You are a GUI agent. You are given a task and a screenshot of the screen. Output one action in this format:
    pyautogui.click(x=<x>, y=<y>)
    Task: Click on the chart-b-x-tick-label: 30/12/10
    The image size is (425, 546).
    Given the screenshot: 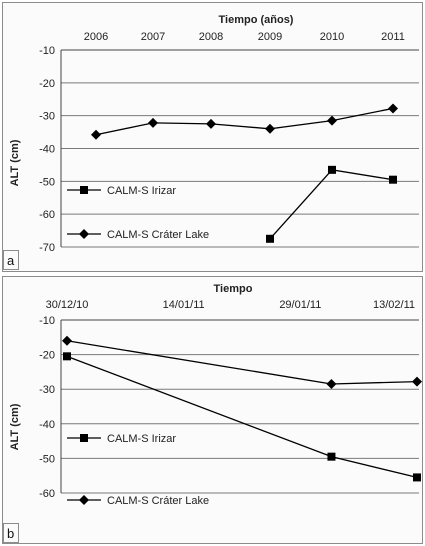 What is the action you would take?
    pyautogui.click(x=67, y=305)
    